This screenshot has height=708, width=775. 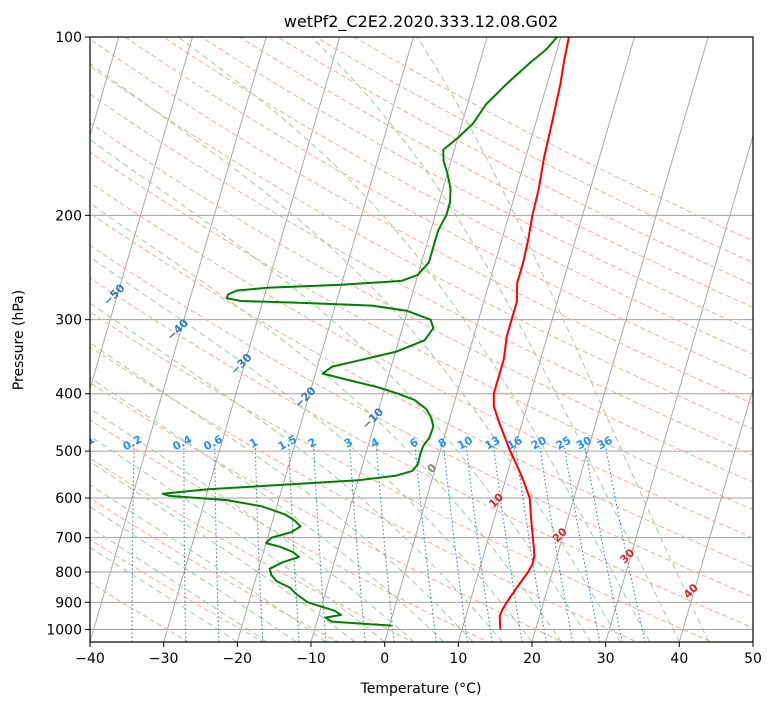 I want to click on mixing-ratio-label: 13, so click(x=493, y=443).